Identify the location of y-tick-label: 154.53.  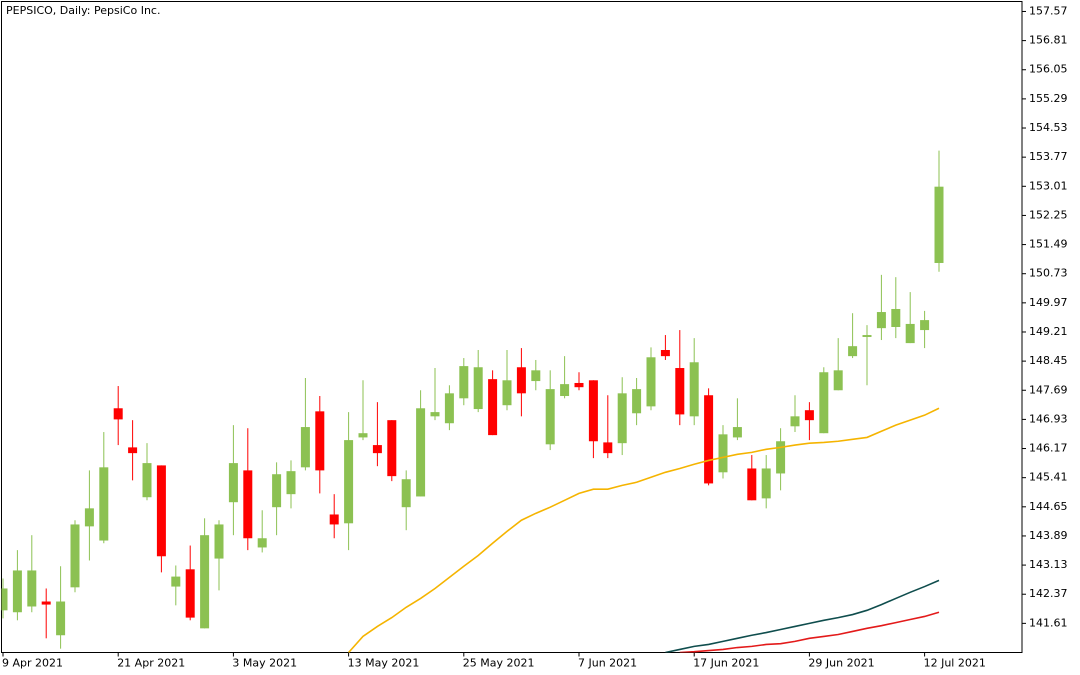
(1048, 127).